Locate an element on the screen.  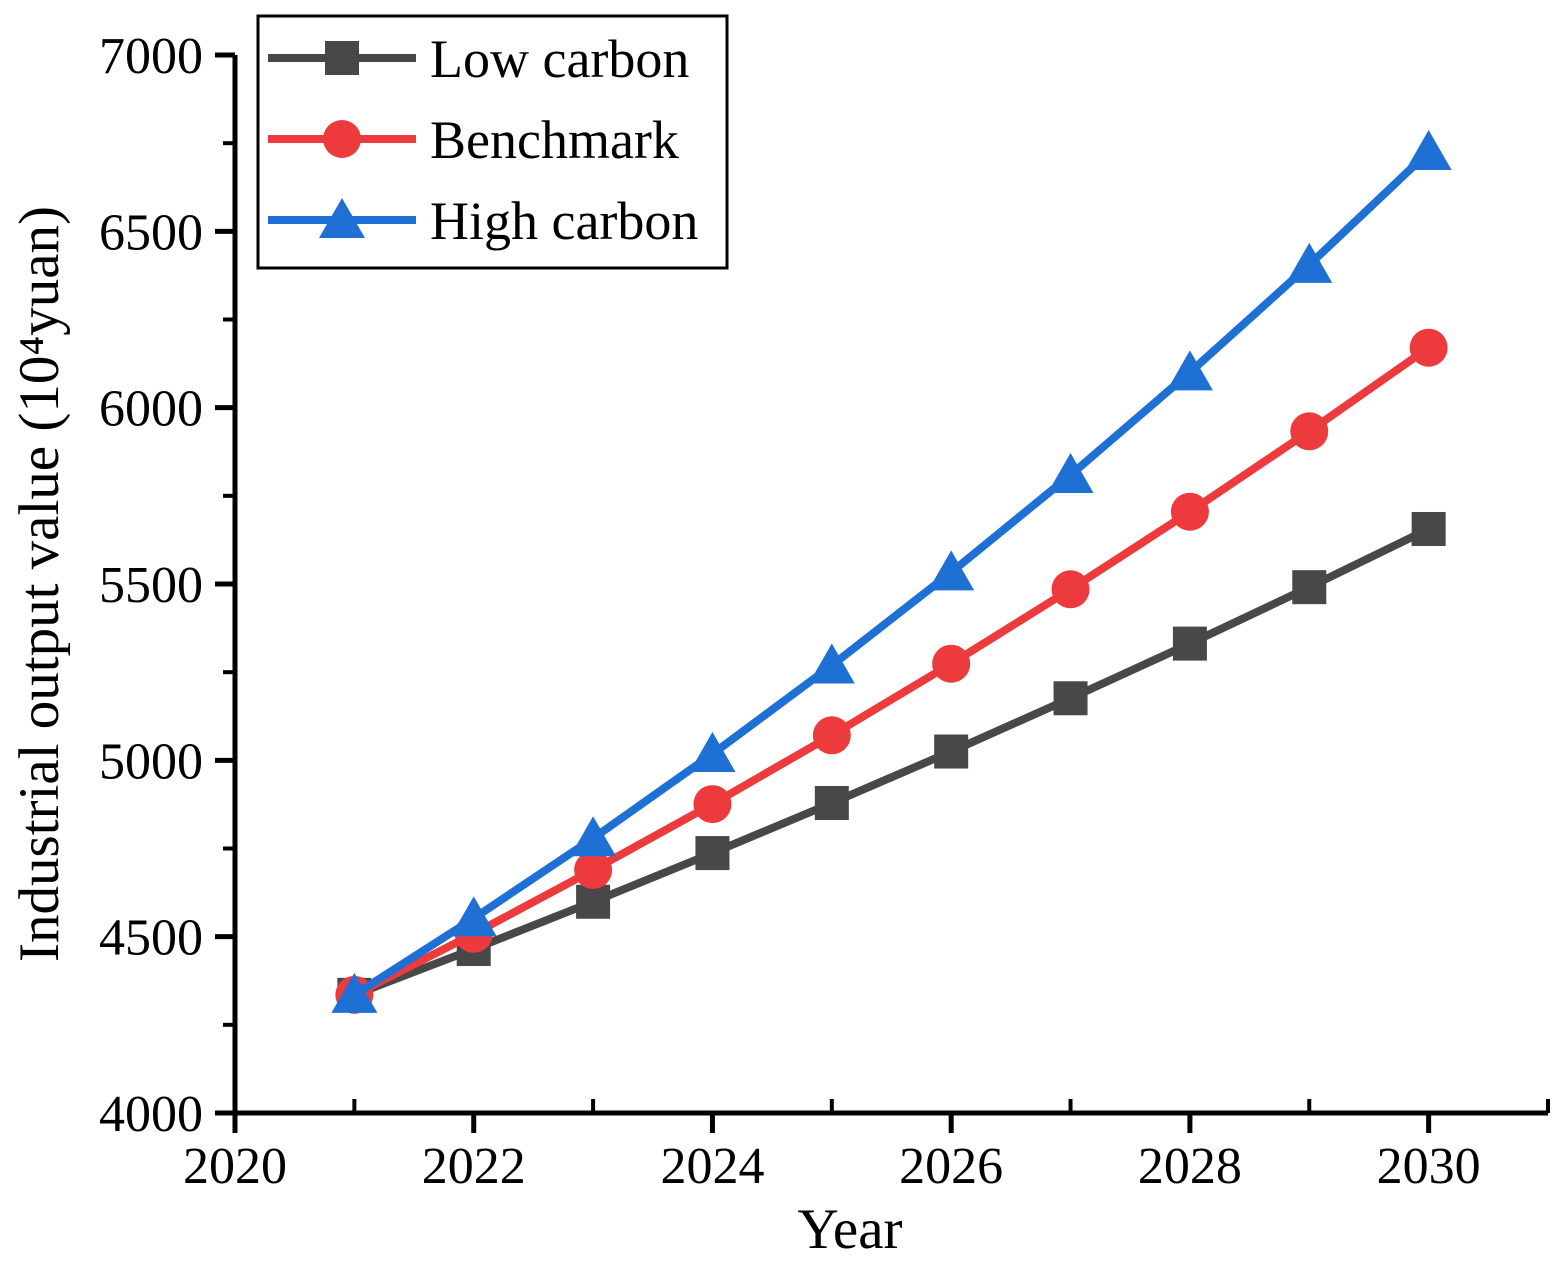
legend-label-low-carbon: Low carbon is located at coordinates (559, 59).